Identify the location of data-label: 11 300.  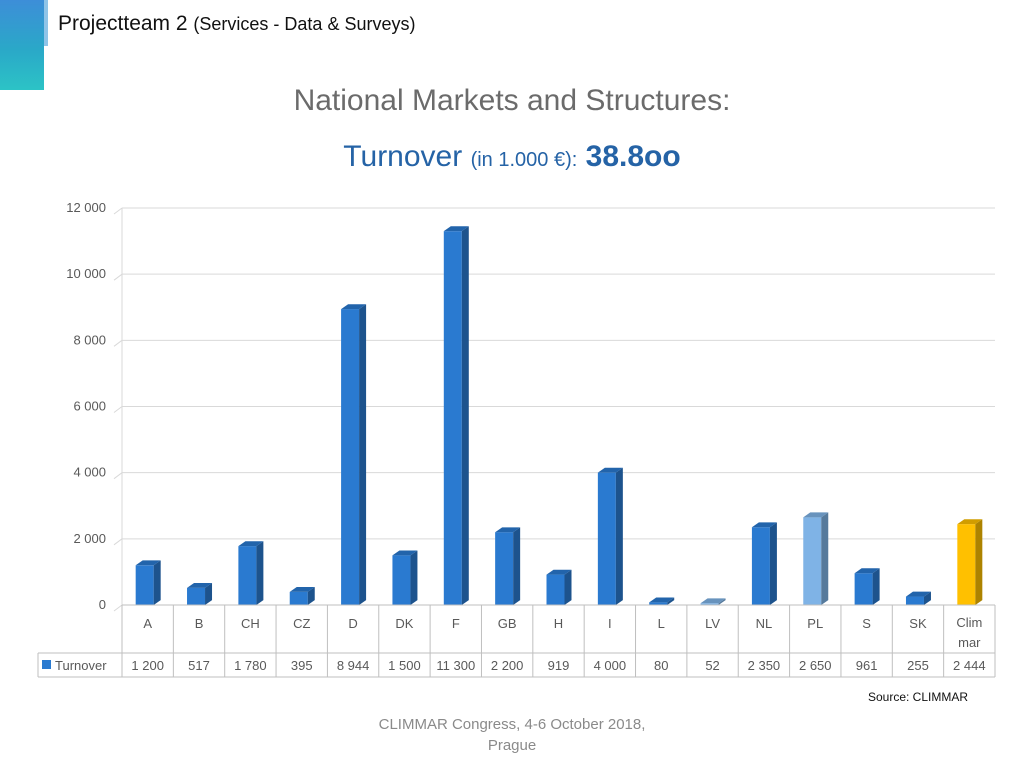
(455, 665).